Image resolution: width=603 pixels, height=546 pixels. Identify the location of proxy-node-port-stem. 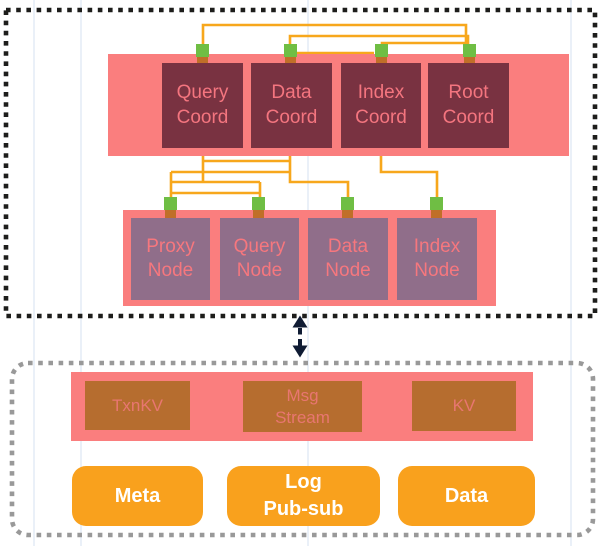
(170, 214).